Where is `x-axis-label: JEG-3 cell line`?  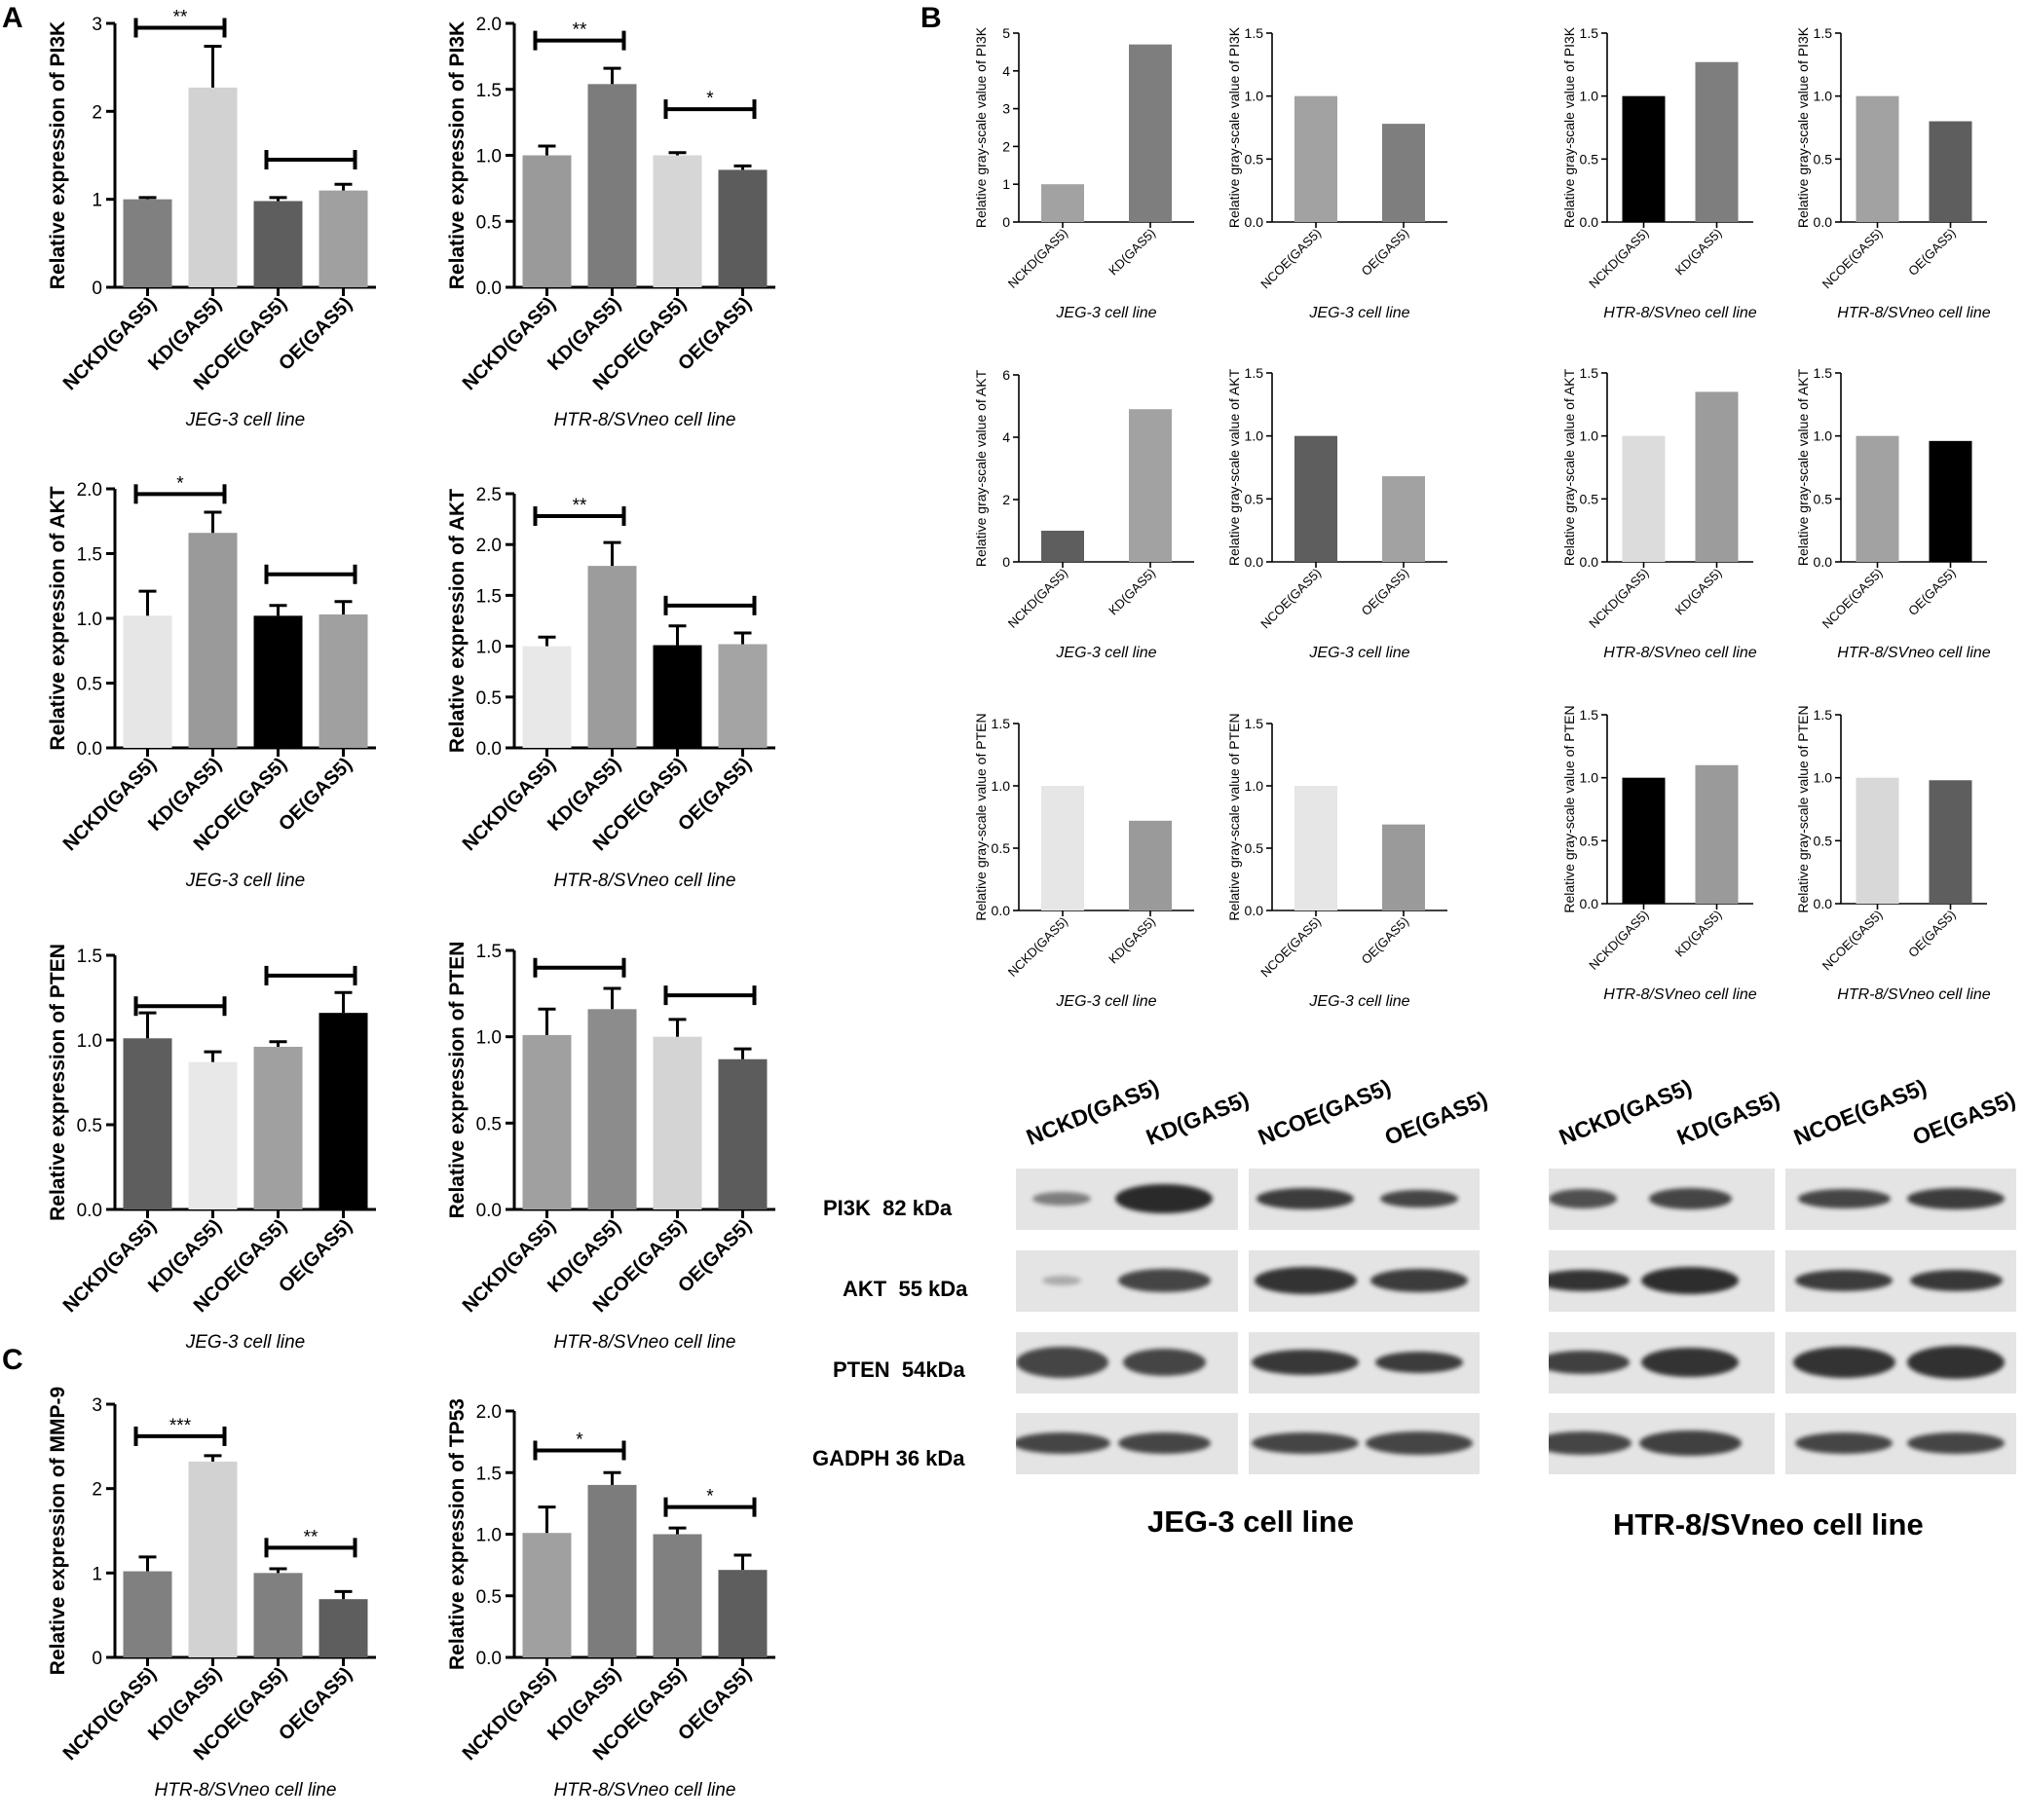
x-axis-label: JEG-3 cell line is located at coordinates (245, 1342).